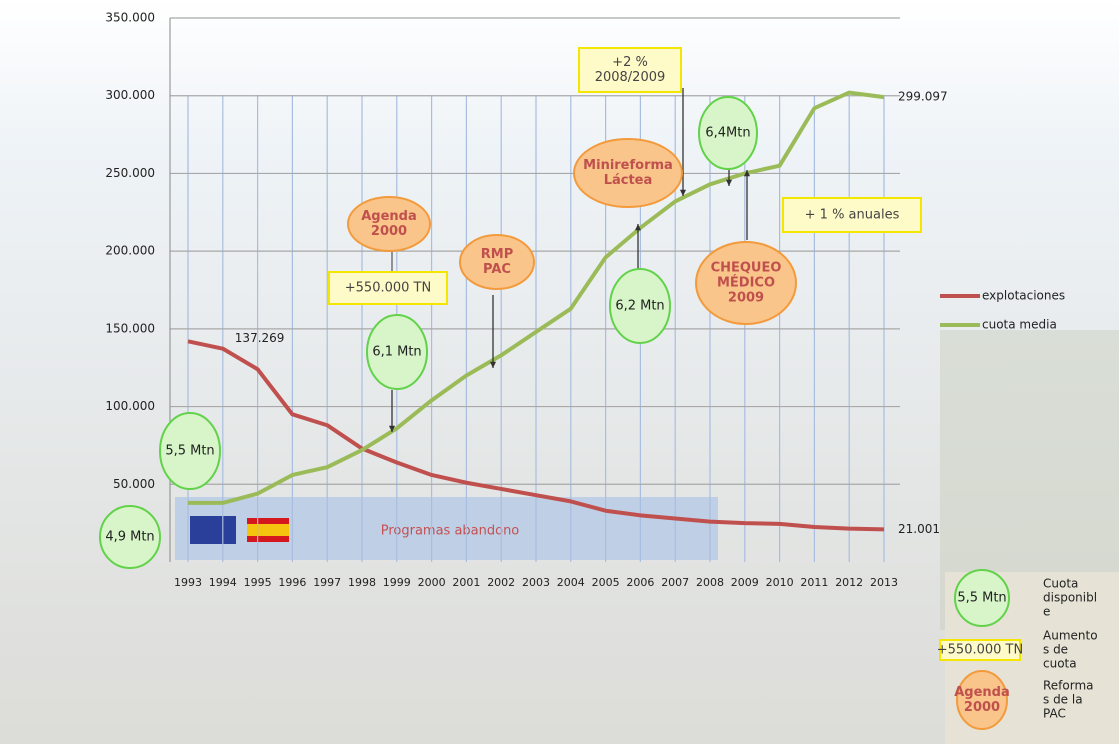 This screenshot has width=1119, height=744. What do you see at coordinates (849, 582) in the screenshot?
I see `x-tick-label: 2012` at bounding box center [849, 582].